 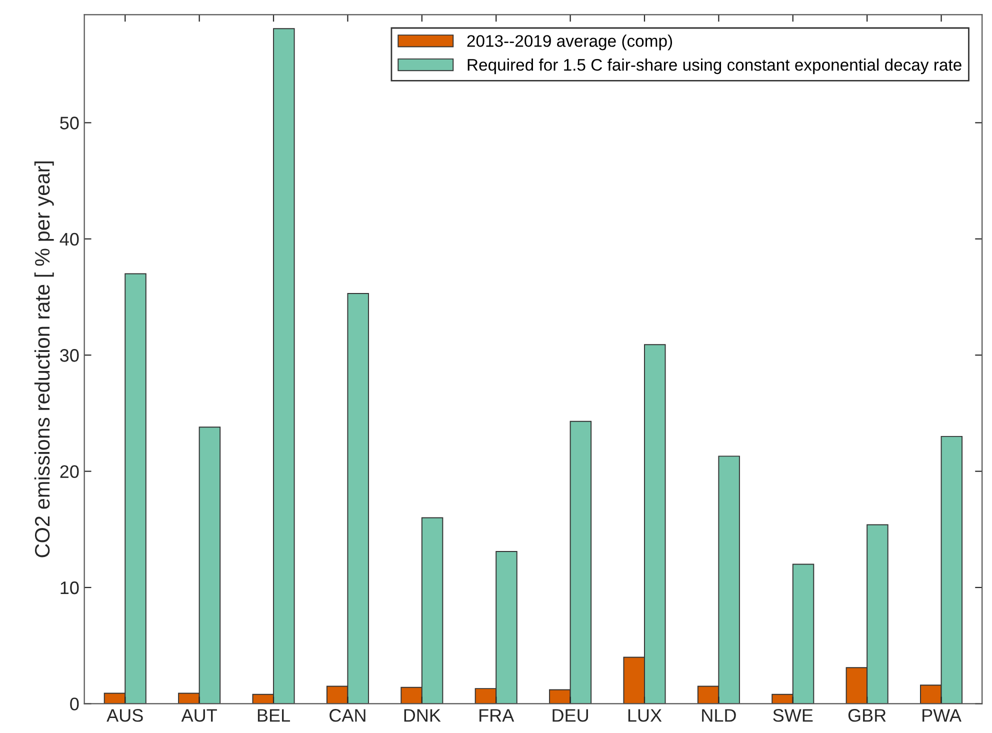 What do you see at coordinates (69, 239) in the screenshot?
I see `y-tick-label: 40` at bounding box center [69, 239].